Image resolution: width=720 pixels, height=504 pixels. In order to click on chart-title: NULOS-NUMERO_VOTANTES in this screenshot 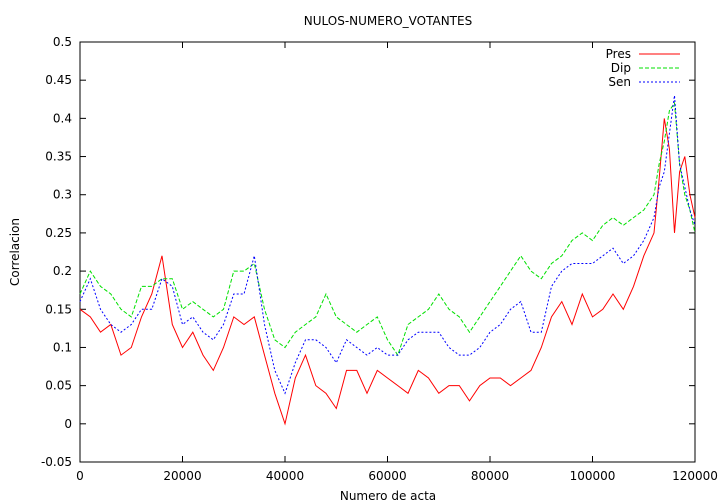, I will do `click(388, 21)`.